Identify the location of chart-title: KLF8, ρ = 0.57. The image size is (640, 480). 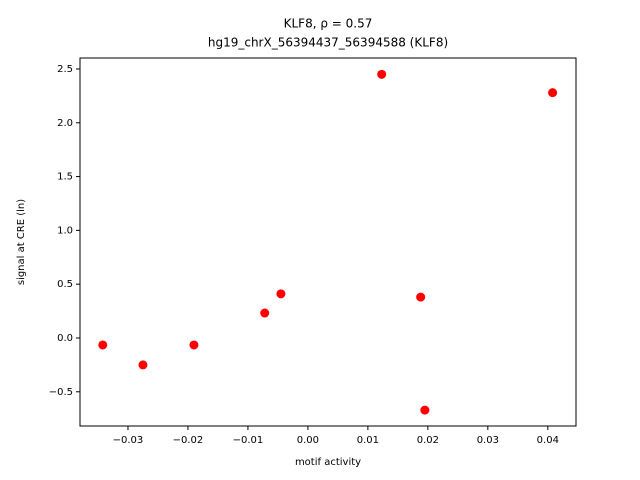
(328, 24).